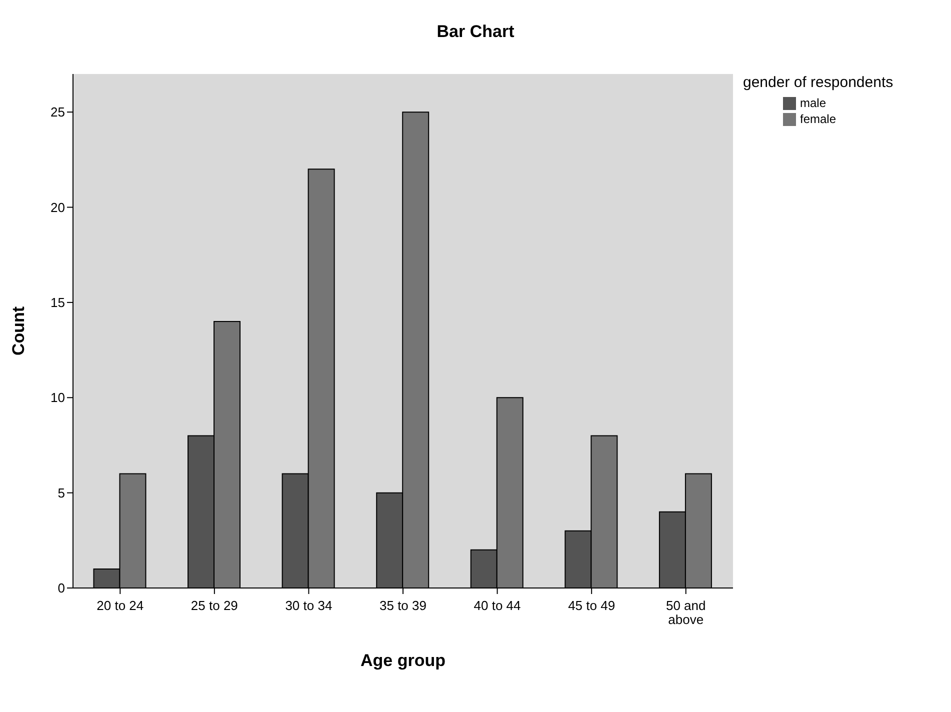 The image size is (951, 712). What do you see at coordinates (57, 302) in the screenshot?
I see `y-tick-label: 15` at bounding box center [57, 302].